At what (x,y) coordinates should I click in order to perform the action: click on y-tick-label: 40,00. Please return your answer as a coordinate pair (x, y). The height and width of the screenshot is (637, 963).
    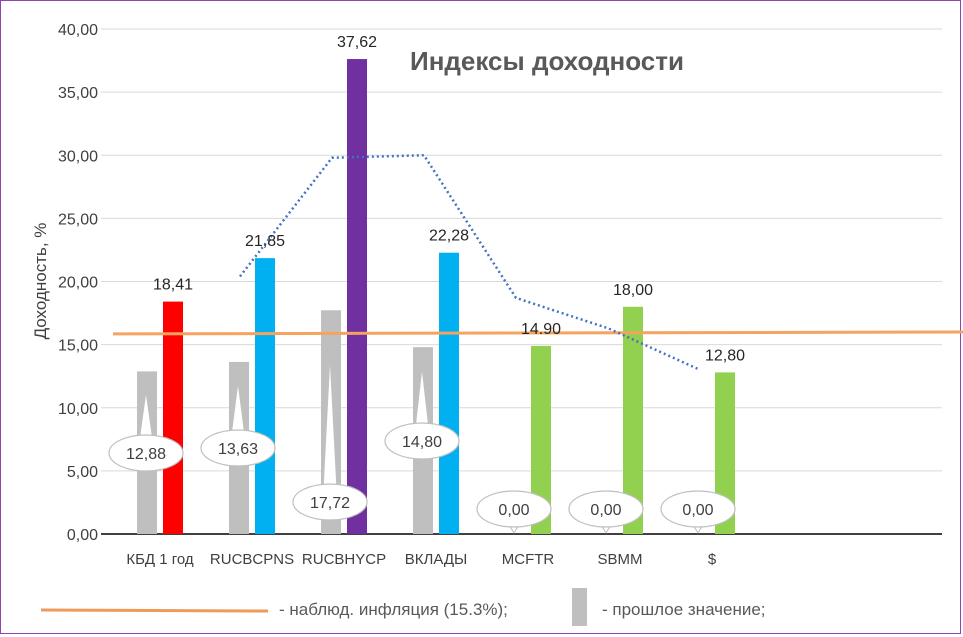
    Looking at the image, I should click on (78, 30).